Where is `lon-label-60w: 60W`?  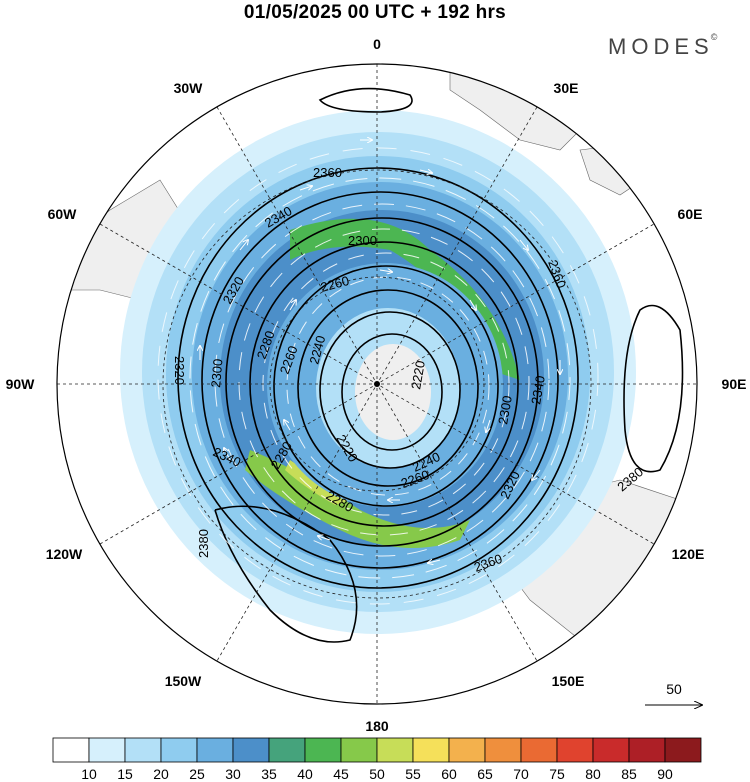
lon-label-60w: 60W is located at coordinates (63, 214).